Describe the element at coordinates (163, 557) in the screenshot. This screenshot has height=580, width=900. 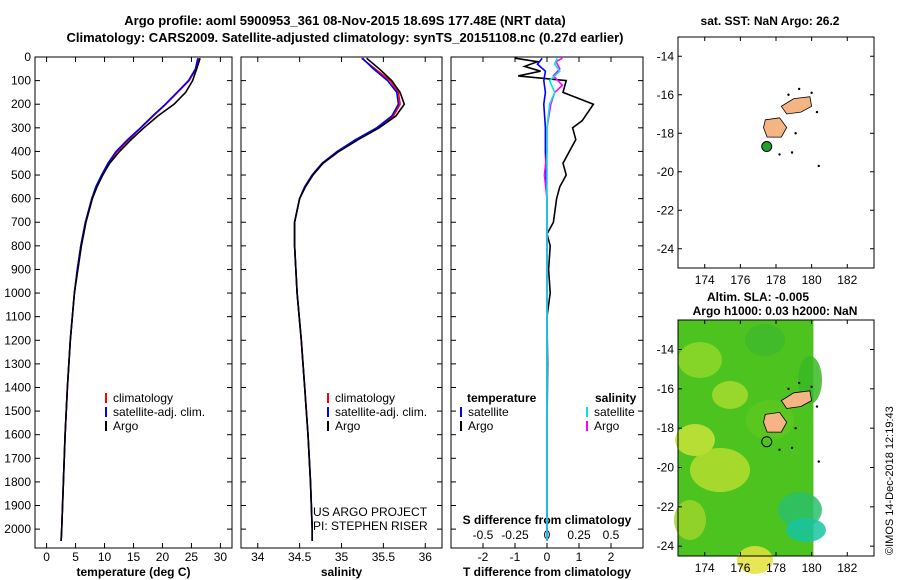
I see `x-tick-label: 20` at that location.